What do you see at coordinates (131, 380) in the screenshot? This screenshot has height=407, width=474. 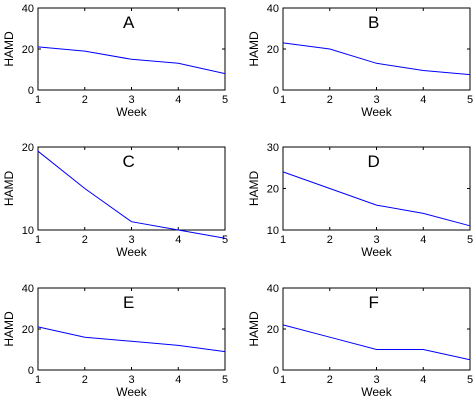 I see `panel-e-xtick-label: 3` at bounding box center [131, 380].